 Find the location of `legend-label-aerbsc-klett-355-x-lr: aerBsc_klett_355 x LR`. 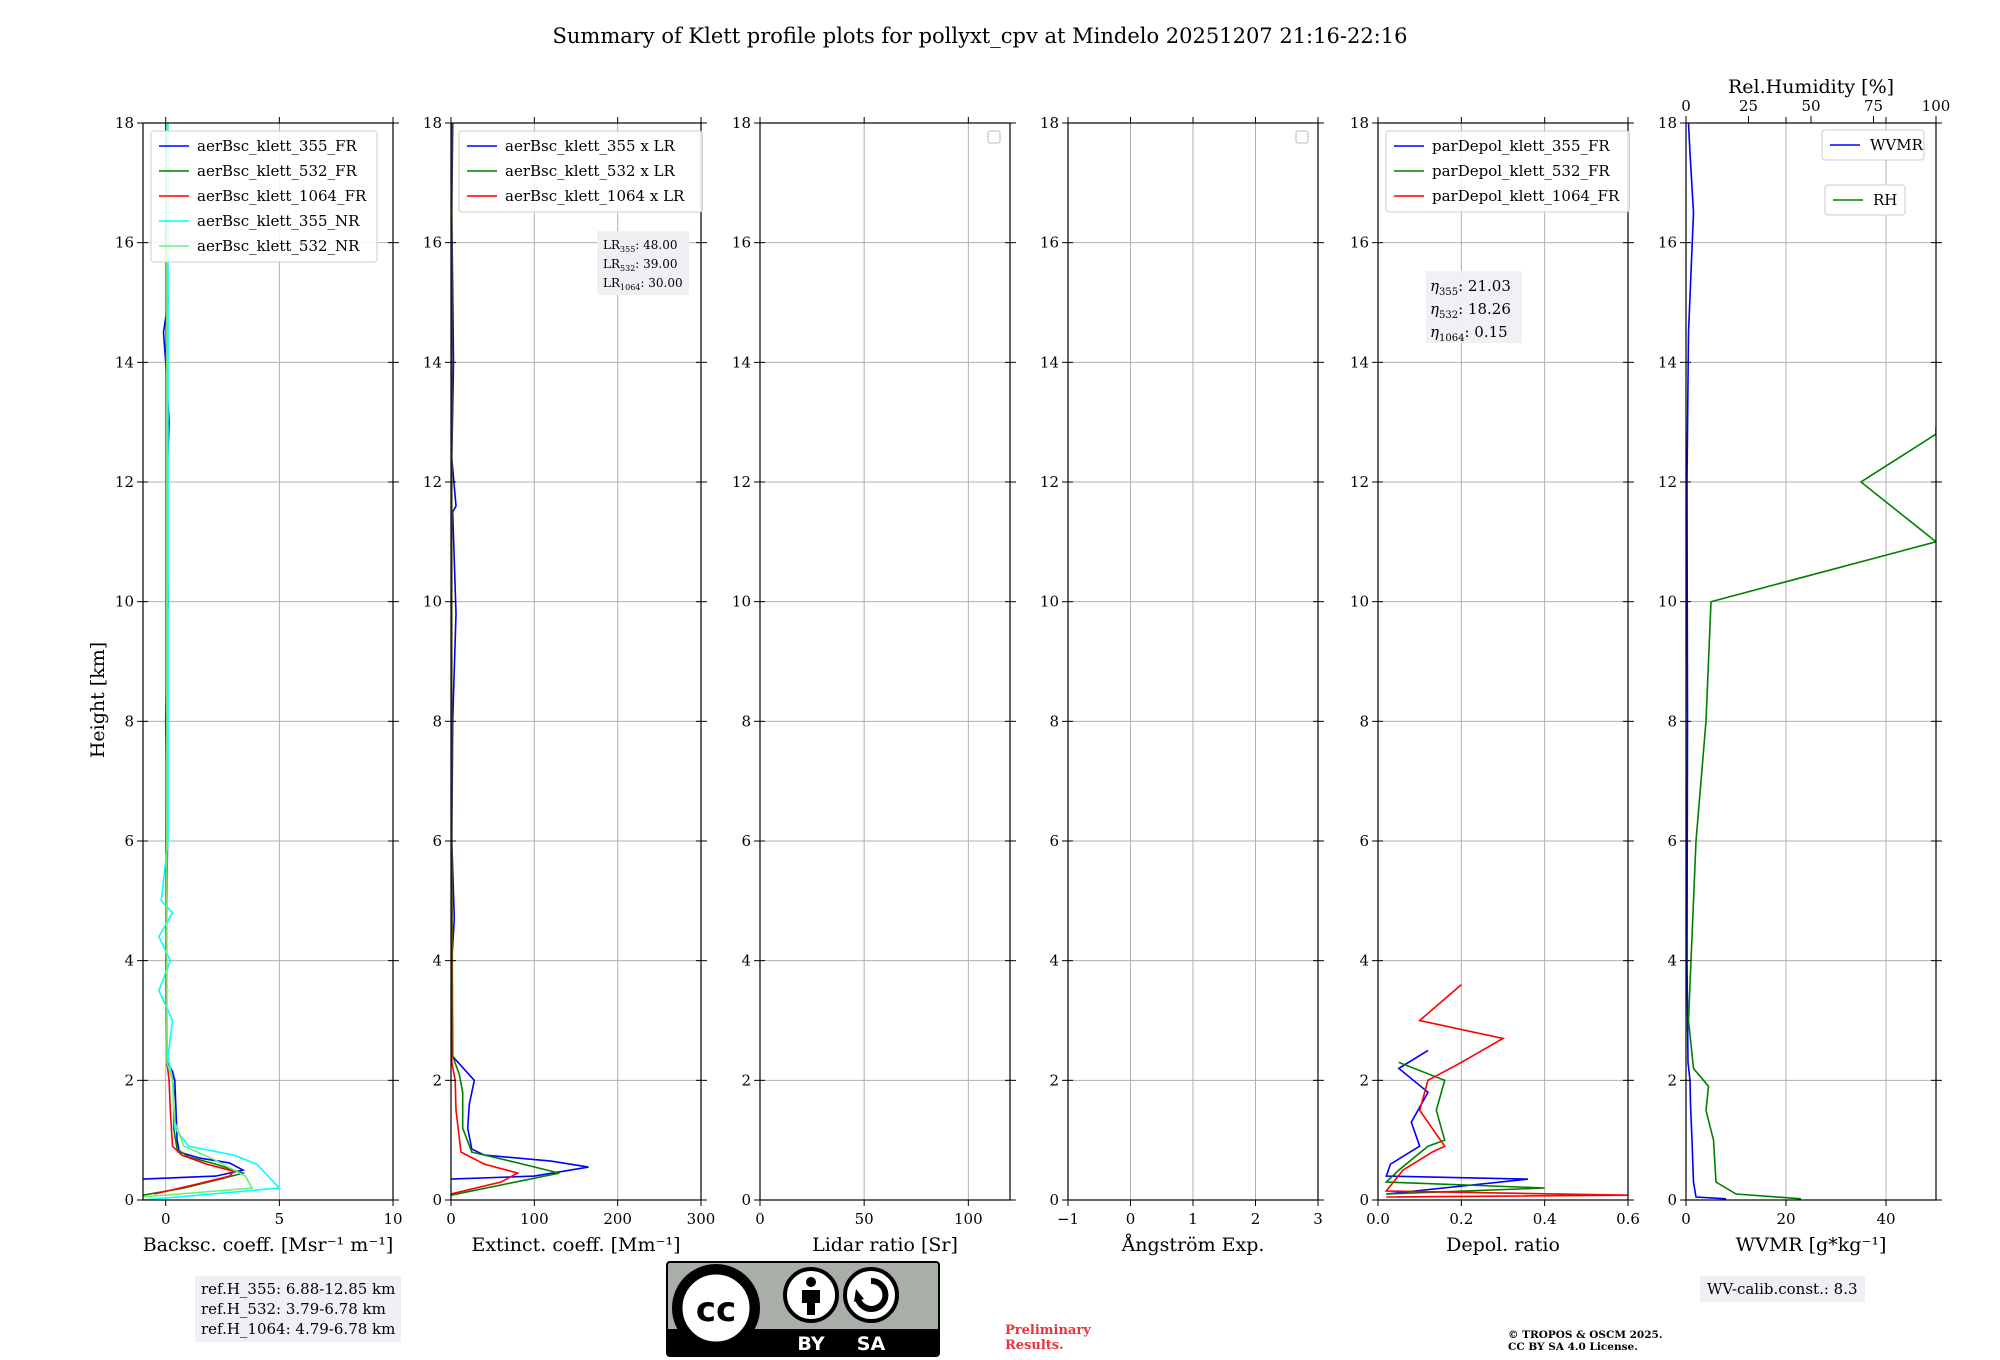

legend-label-aerbsc-klett-355-x-lr: aerBsc_klett_355 x LR is located at coordinates (590, 146).